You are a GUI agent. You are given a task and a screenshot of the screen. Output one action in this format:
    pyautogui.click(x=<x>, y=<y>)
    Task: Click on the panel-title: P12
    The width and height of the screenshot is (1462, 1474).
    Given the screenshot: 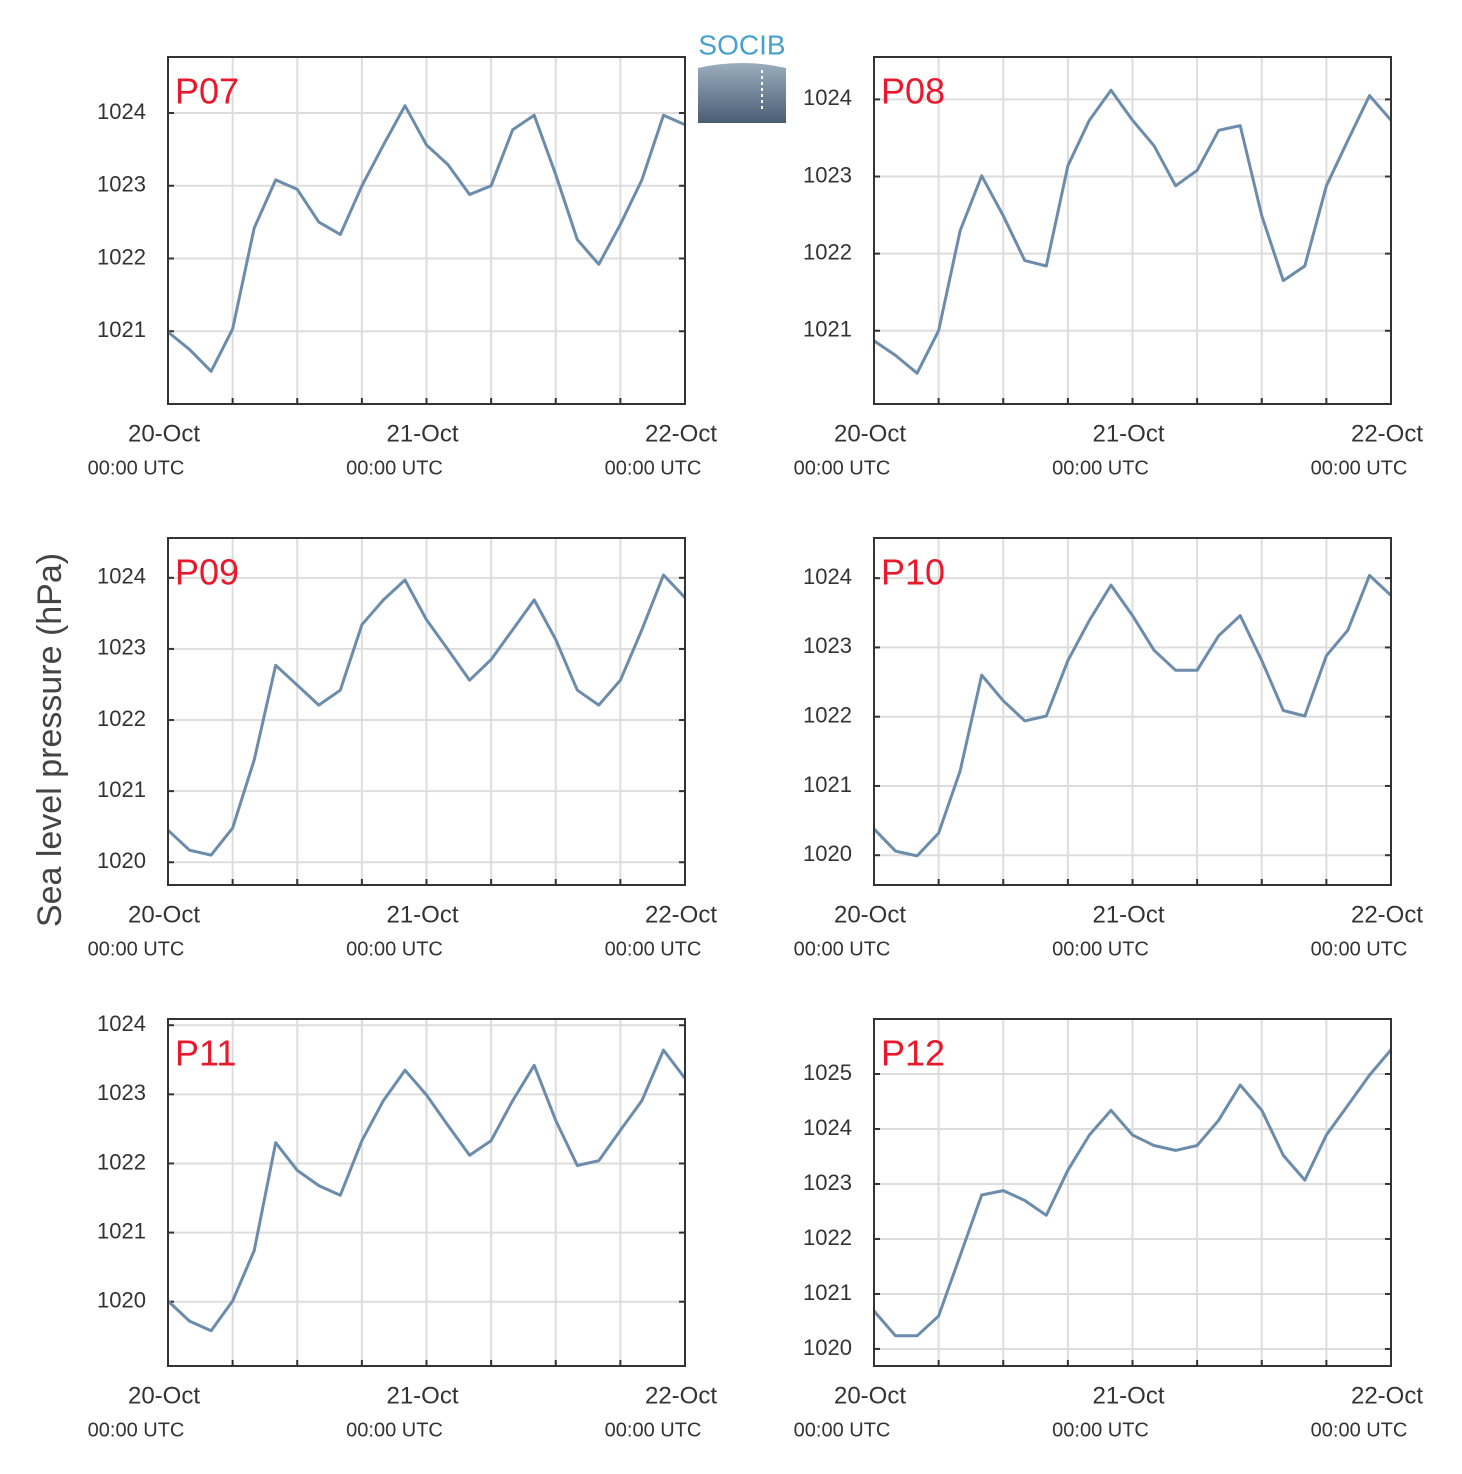 What is the action you would take?
    pyautogui.click(x=913, y=1053)
    